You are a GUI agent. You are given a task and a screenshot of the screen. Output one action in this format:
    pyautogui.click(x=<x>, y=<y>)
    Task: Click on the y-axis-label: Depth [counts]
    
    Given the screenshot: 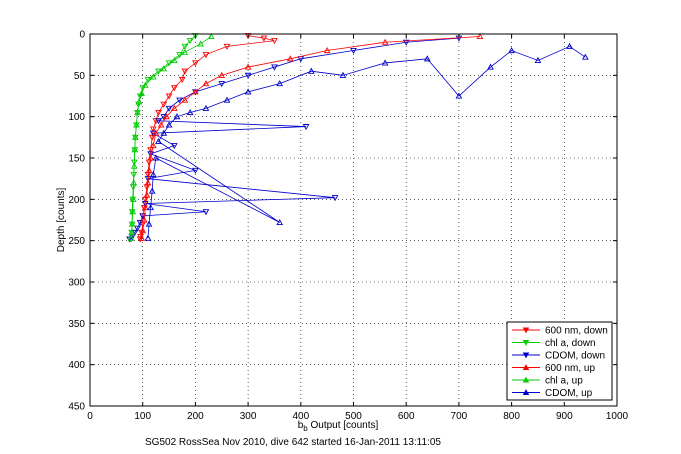 What is the action you would take?
    pyautogui.click(x=61, y=220)
    